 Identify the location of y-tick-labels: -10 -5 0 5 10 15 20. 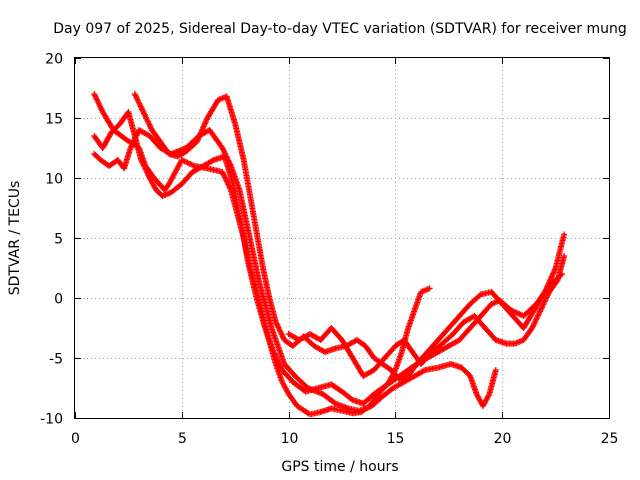
(51, 240).